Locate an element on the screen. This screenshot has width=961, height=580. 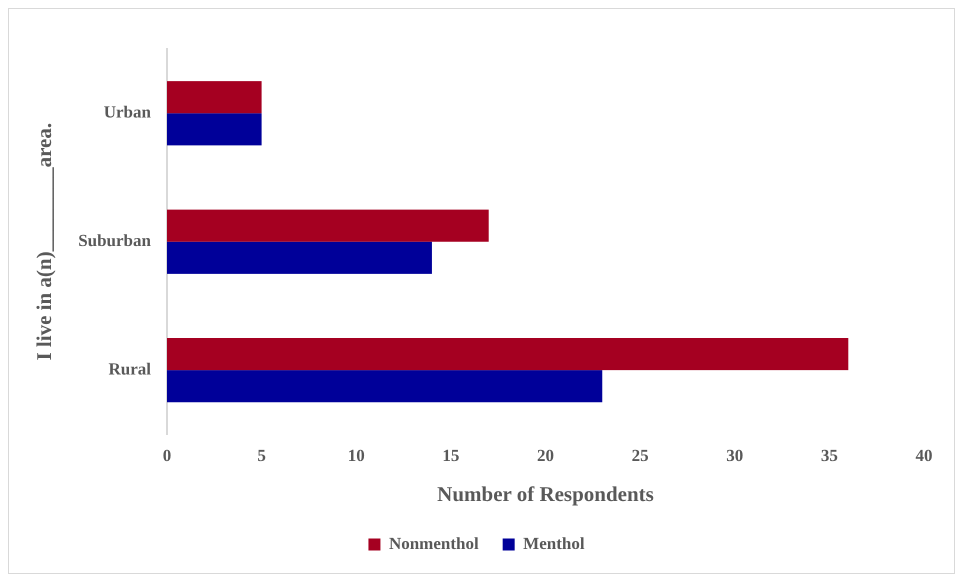
x-tick-label: 35 is located at coordinates (829, 455).